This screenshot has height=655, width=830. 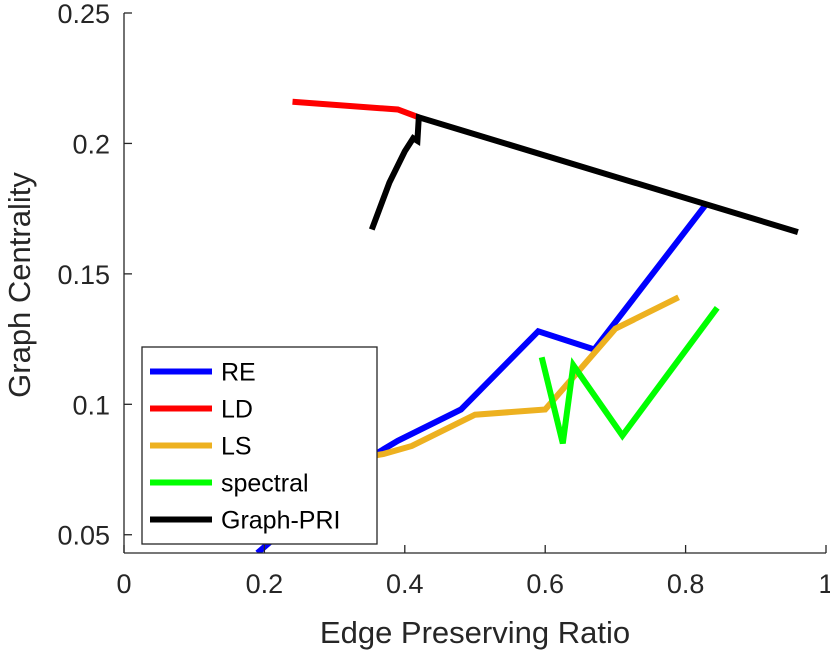 I want to click on legend-label: LS, so click(x=236, y=447).